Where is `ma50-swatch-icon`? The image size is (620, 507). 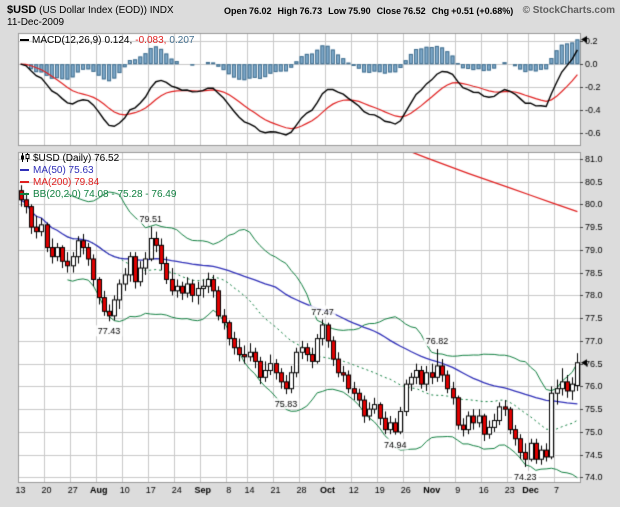 ma50-swatch-icon is located at coordinates (24, 170).